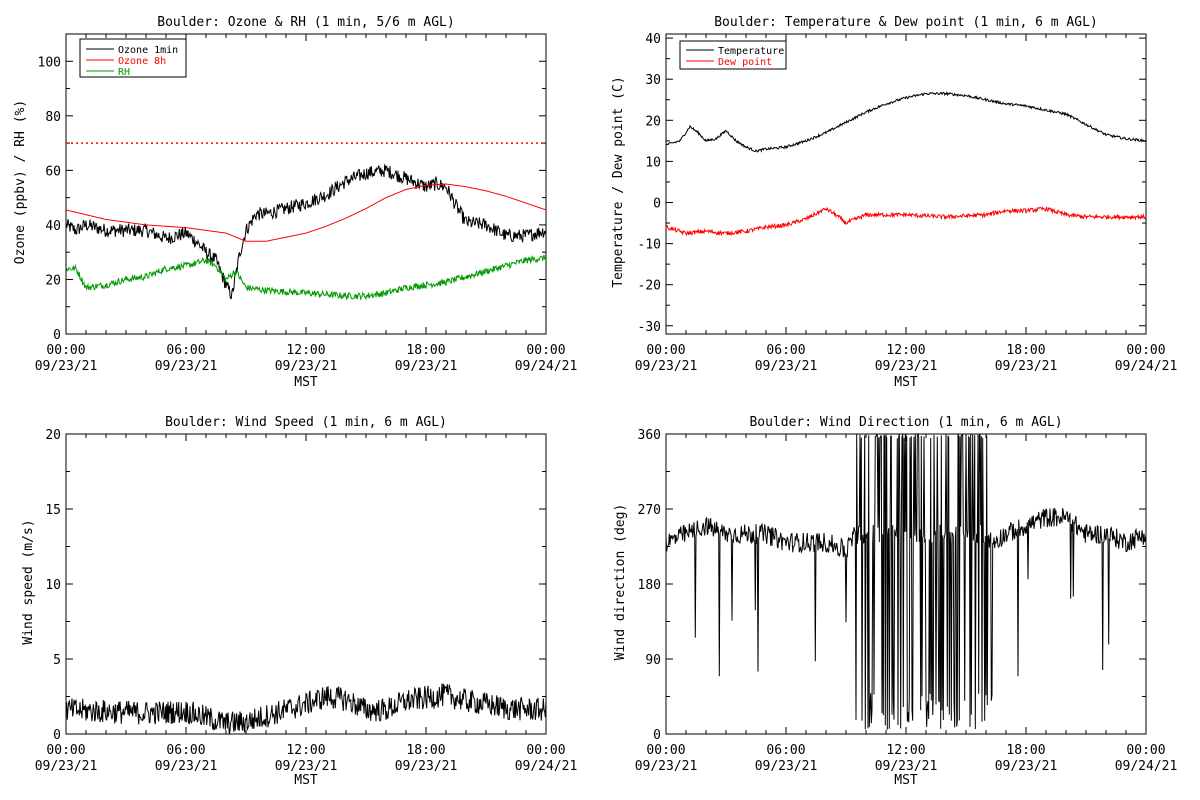 This screenshot has height=800, width=1200. I want to click on legend-label-temperature: Temperature, so click(751, 51).